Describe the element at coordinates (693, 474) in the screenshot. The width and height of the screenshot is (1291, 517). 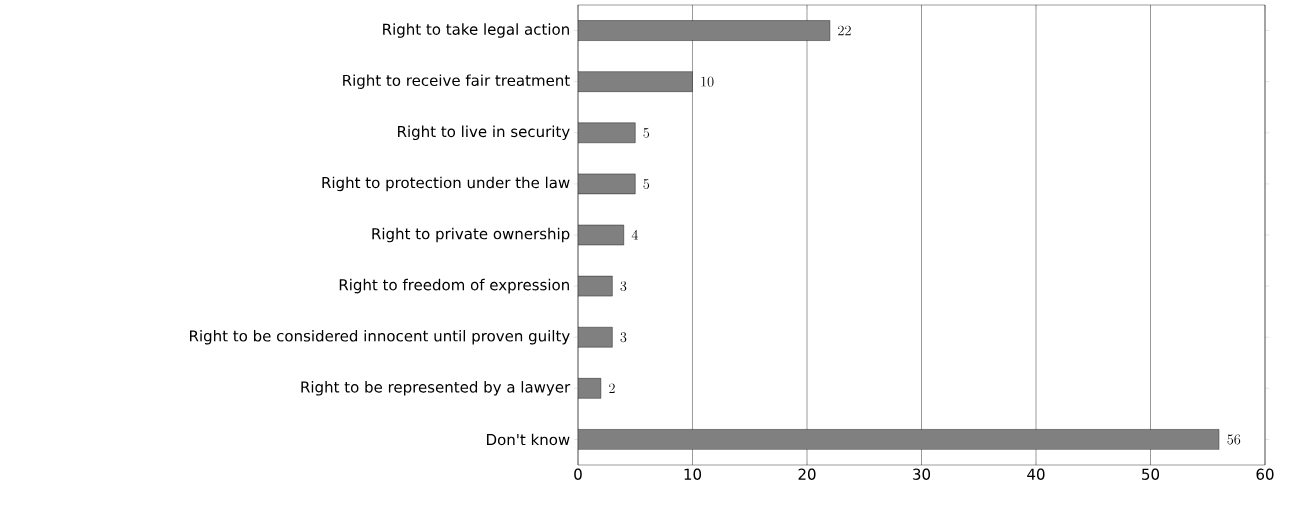
I see `x-tick-label: 10` at that location.